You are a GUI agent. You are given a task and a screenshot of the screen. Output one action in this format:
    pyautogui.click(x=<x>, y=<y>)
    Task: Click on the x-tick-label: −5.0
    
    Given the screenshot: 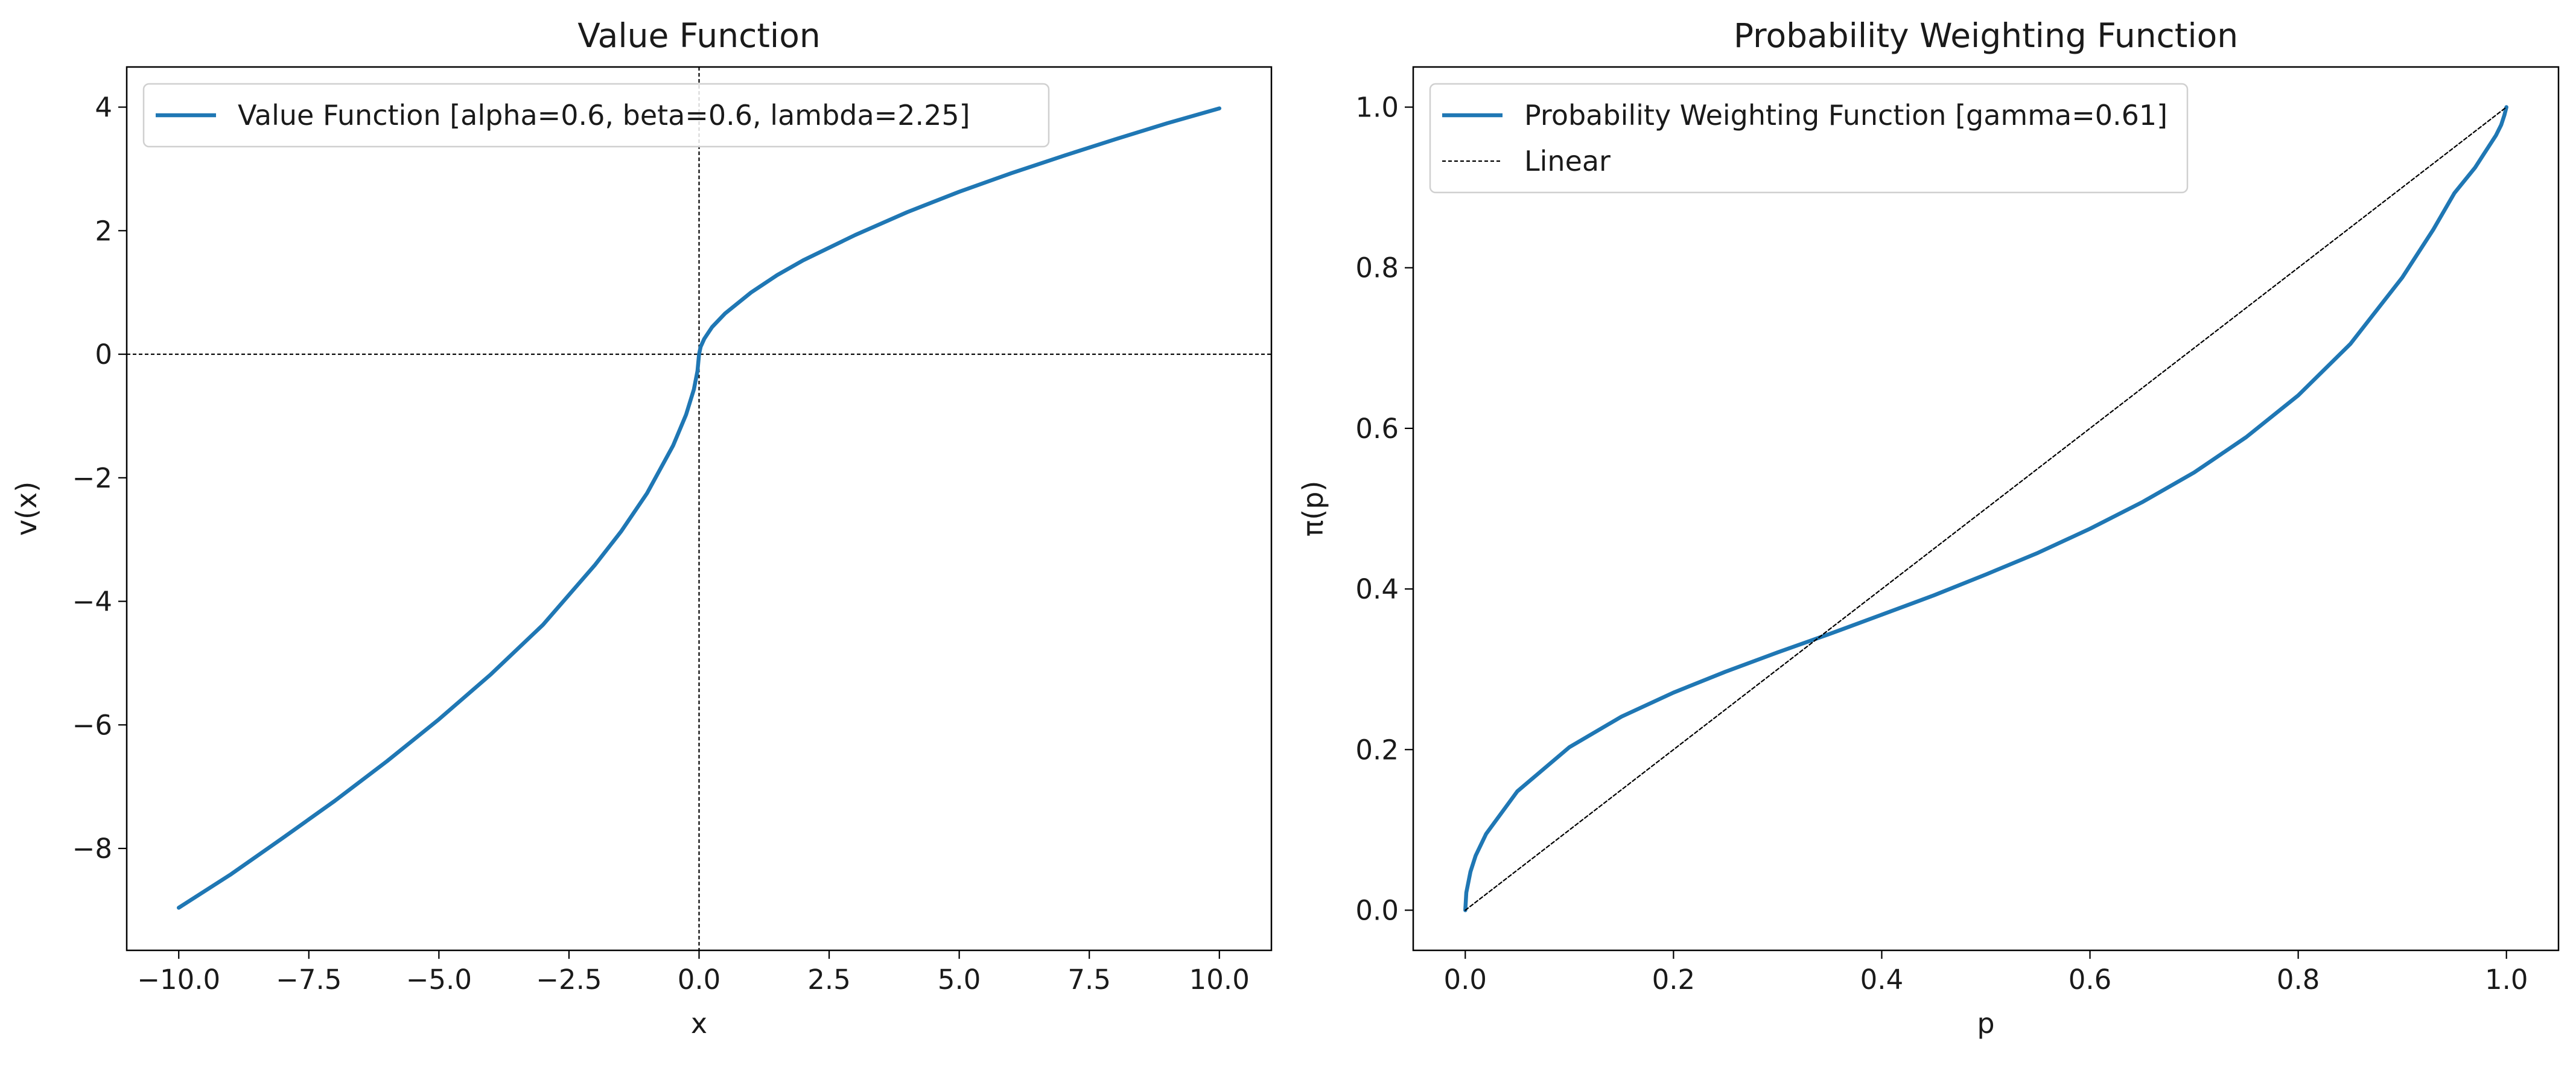 What is the action you would take?
    pyautogui.click(x=439, y=980)
    